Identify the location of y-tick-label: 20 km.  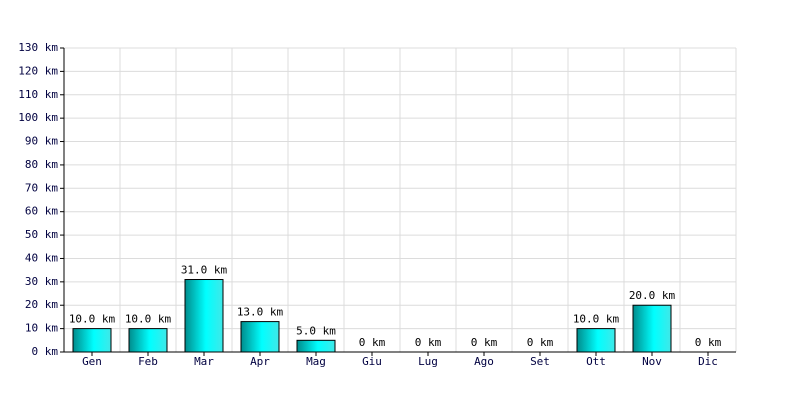
(41, 304).